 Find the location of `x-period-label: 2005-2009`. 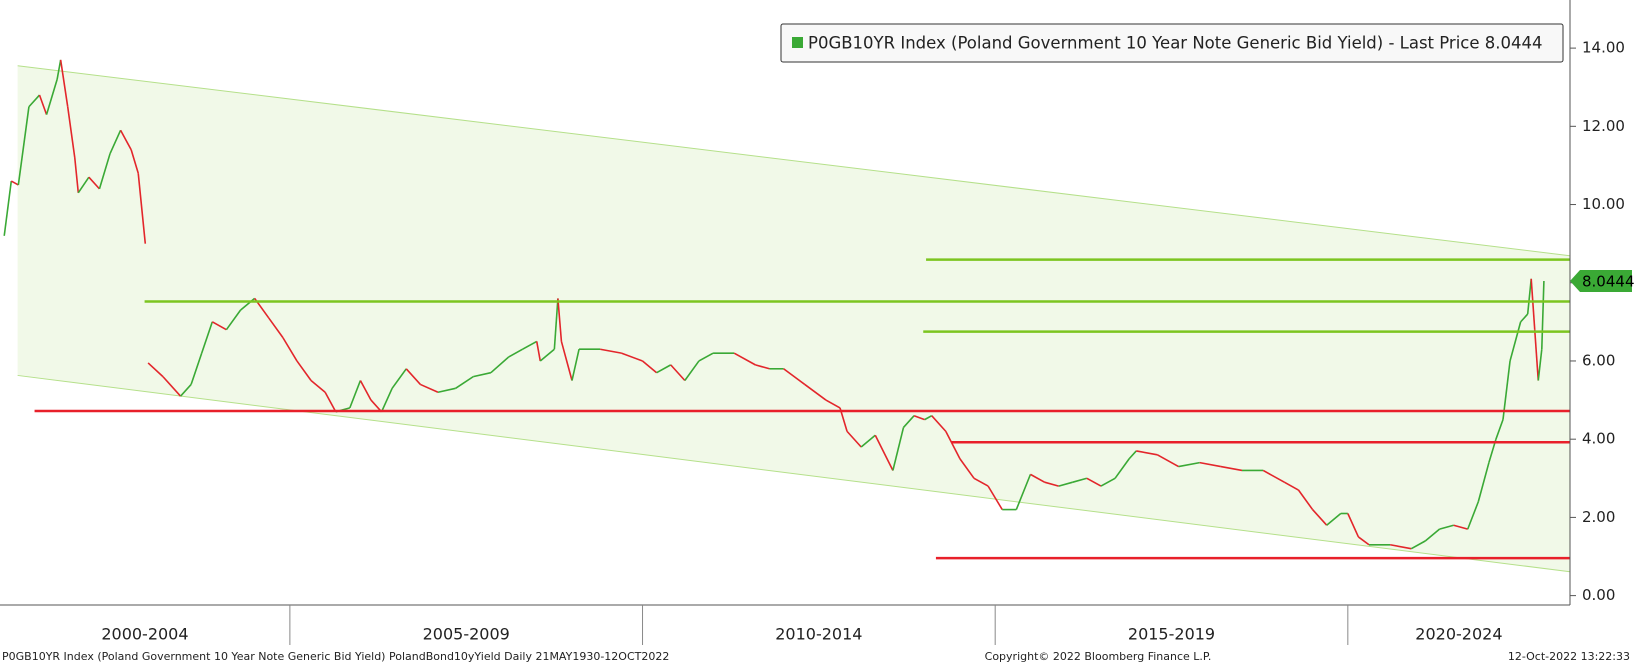

x-period-label: 2005-2009 is located at coordinates (466, 634).